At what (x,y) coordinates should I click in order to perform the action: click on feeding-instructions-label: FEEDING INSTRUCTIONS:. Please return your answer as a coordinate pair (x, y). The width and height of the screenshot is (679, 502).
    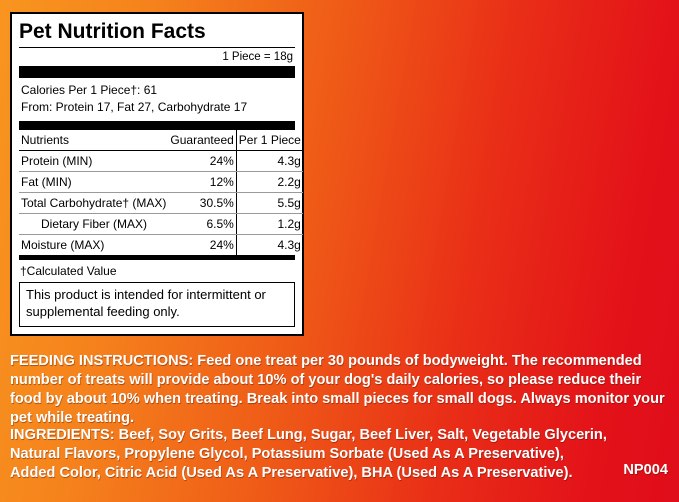
    Looking at the image, I should click on (102, 361).